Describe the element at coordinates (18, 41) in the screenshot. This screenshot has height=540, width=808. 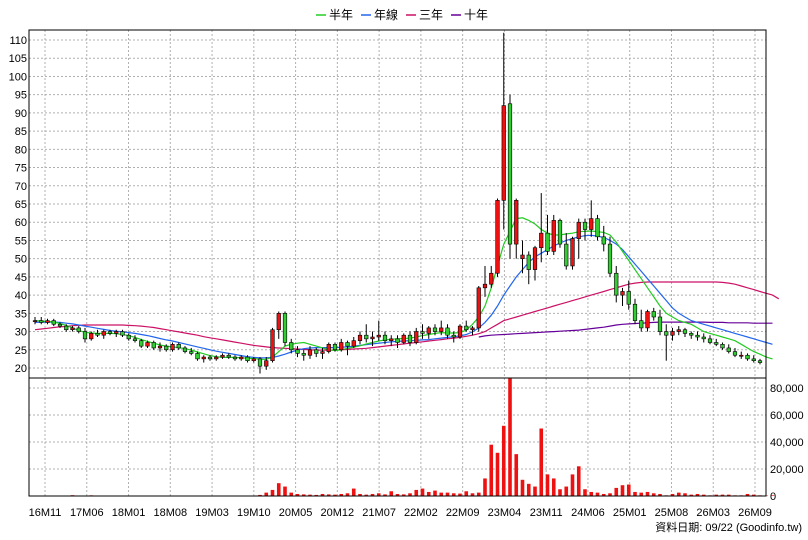
I see `price-tick-label: 110` at that location.